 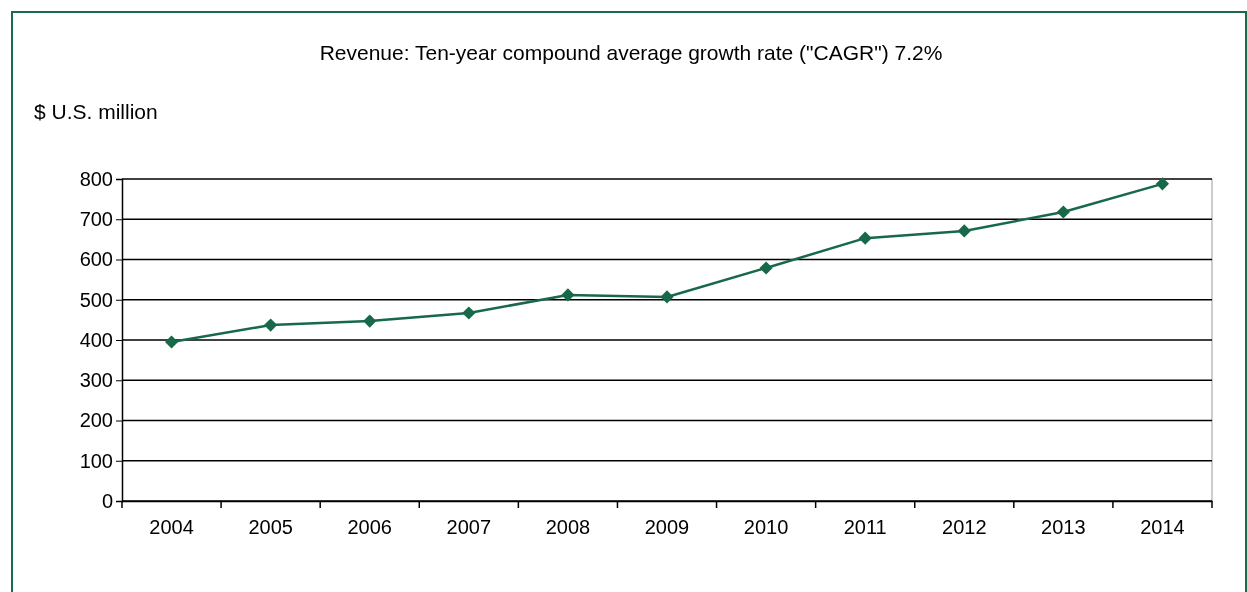 I want to click on x-tick-label: 2007, so click(x=469, y=527).